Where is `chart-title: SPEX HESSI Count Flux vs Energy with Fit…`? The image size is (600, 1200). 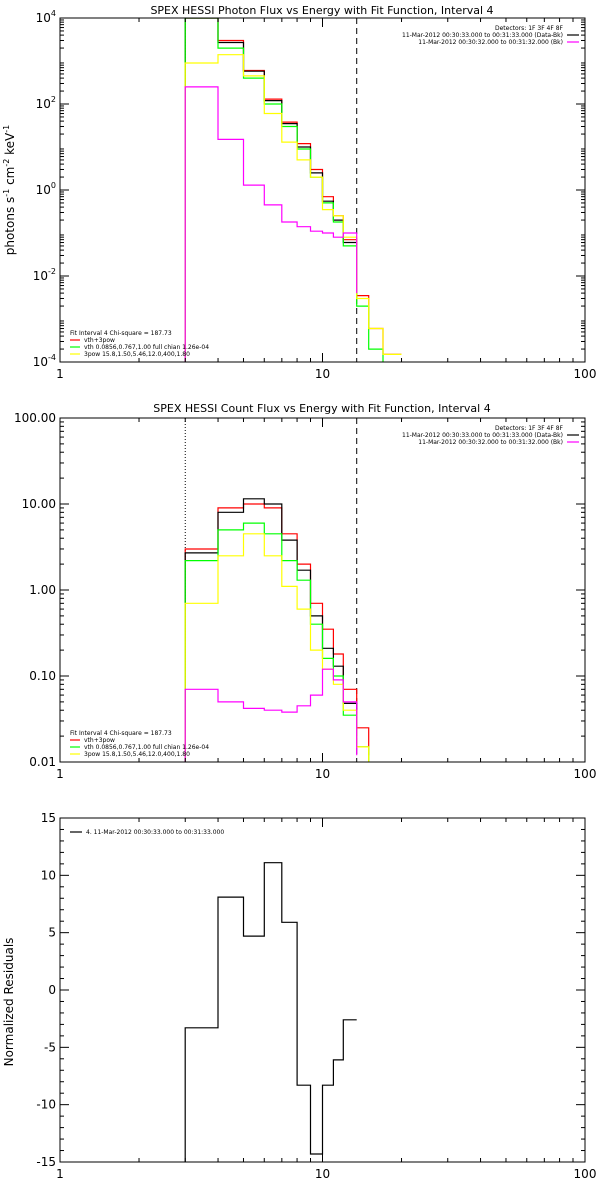
chart-title: SPEX HESSI Count Flux vs Energy with Fit… is located at coordinates (321, 408).